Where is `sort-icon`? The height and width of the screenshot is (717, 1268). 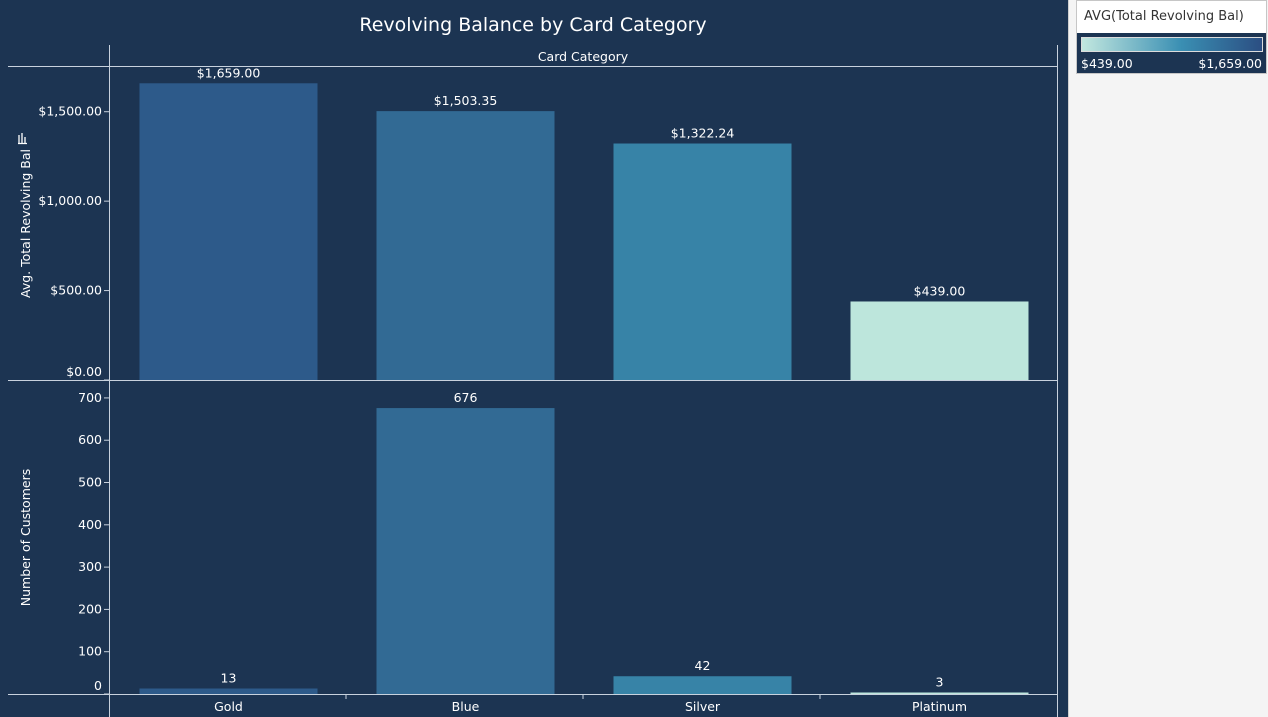 sort-icon is located at coordinates (22, 139).